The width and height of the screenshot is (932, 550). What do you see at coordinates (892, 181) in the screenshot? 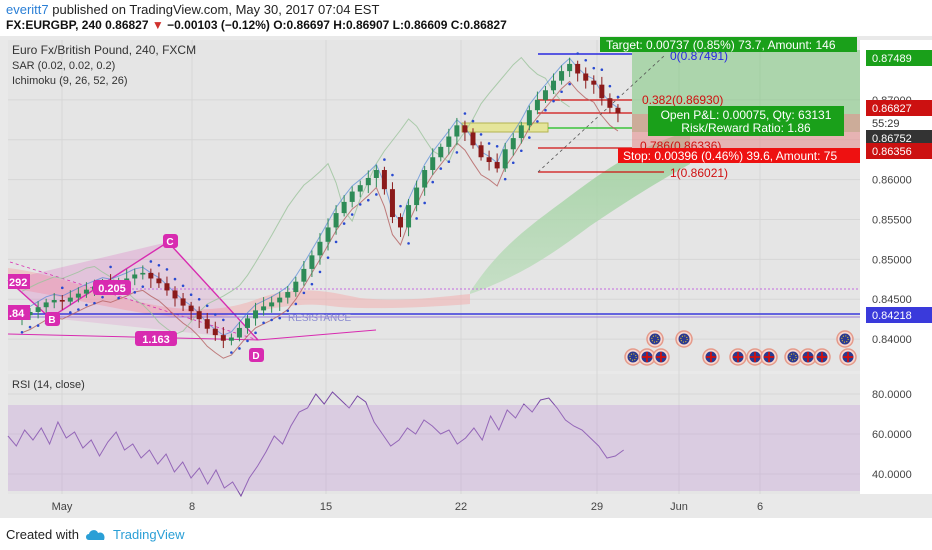
I see `y-tick-label: 0.86000` at bounding box center [892, 181].